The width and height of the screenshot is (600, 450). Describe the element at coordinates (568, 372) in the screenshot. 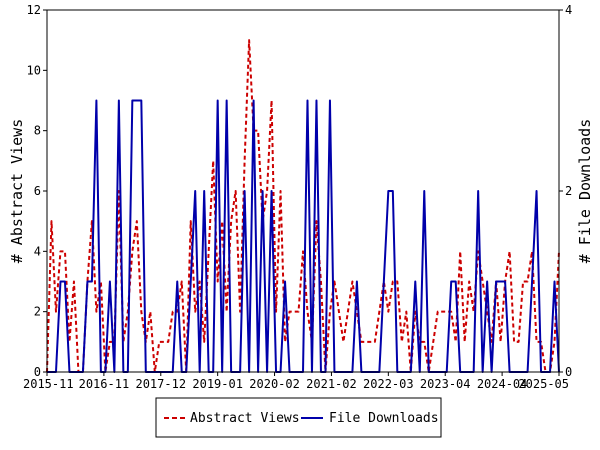

I see `y-right-tick-label: 0` at that location.